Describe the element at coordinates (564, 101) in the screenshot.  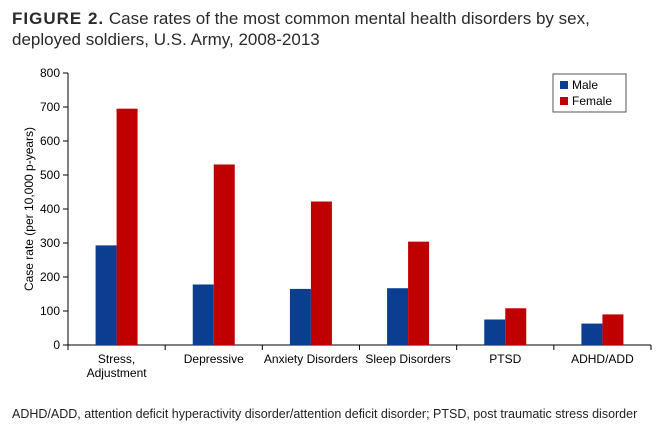
I see `legend-swatch-female` at that location.